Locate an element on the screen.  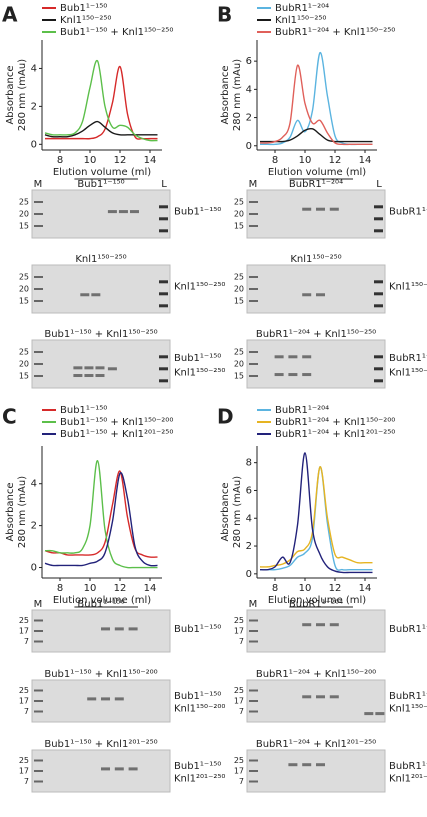
legend-label: BubR1¹⁻²⁰⁴ + Knl1¹⁵⁰⁻²⁰⁰ is located at coordinates (335, 422).